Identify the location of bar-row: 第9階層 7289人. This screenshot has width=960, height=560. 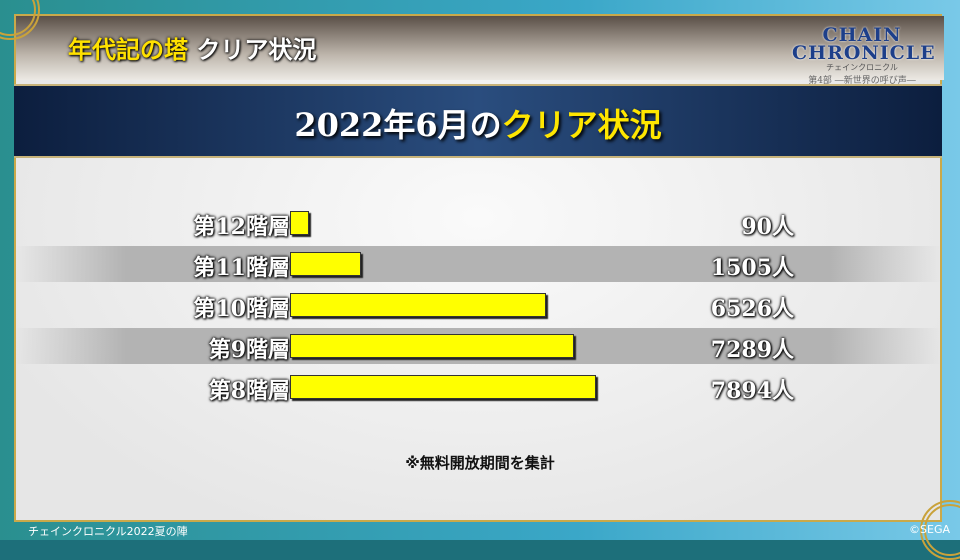
(478, 346).